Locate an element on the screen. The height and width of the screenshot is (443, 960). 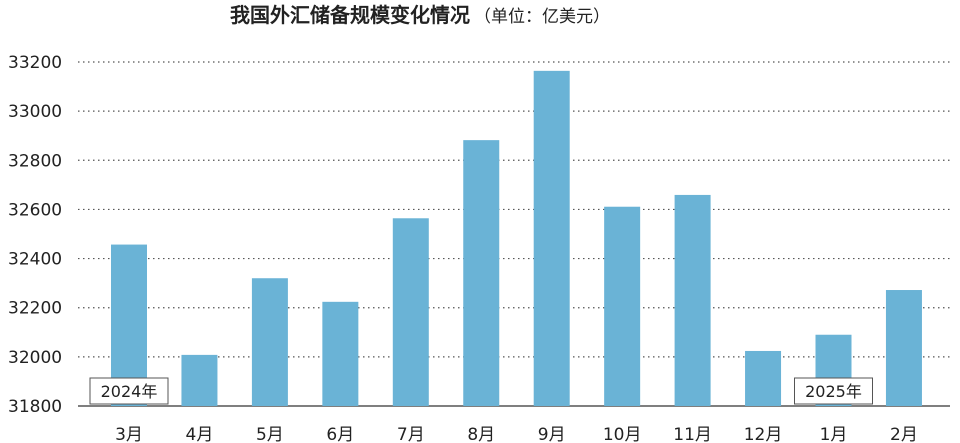
chart-unit: （单位：亿美元） is located at coordinates (542, 17).